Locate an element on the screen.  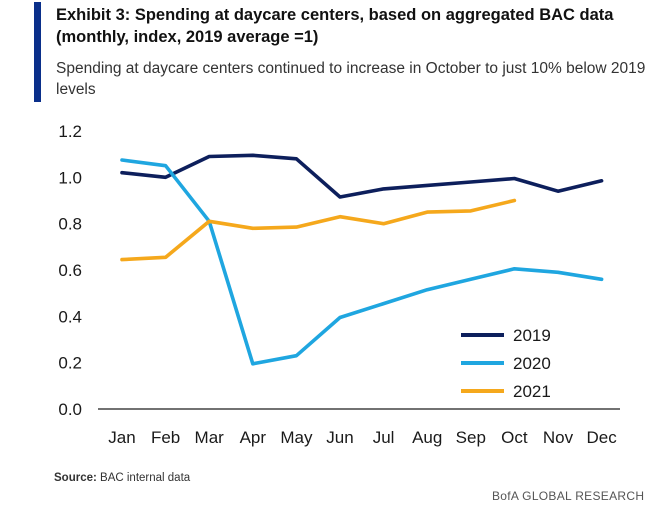
x-tick-label: Jun is located at coordinates (339, 437).